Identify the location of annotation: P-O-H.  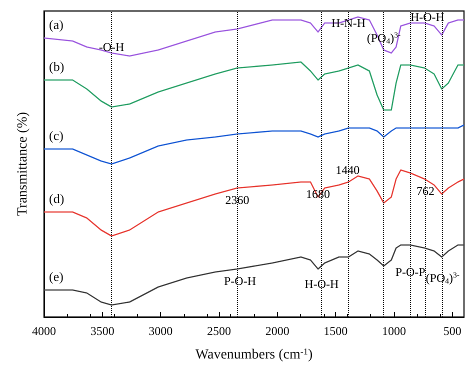
(240, 281).